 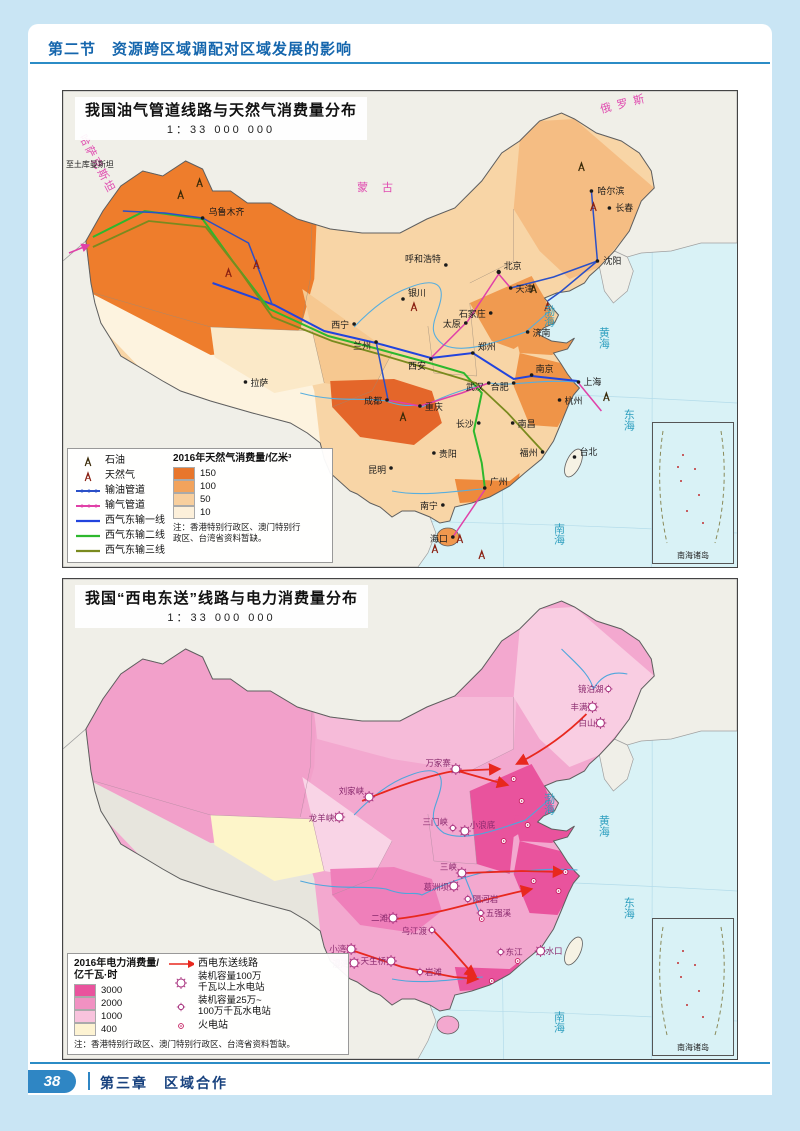 What do you see at coordinates (483, 825) in the screenshot?
I see `station-label: 小浪底` at bounding box center [483, 825].